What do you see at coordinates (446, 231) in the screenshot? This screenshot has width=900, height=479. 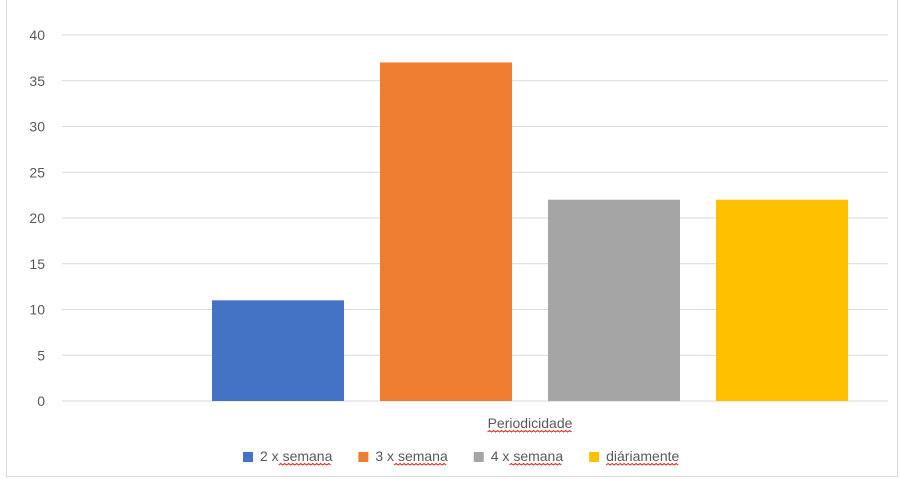 I see `bar-3-x-semana` at bounding box center [446, 231].